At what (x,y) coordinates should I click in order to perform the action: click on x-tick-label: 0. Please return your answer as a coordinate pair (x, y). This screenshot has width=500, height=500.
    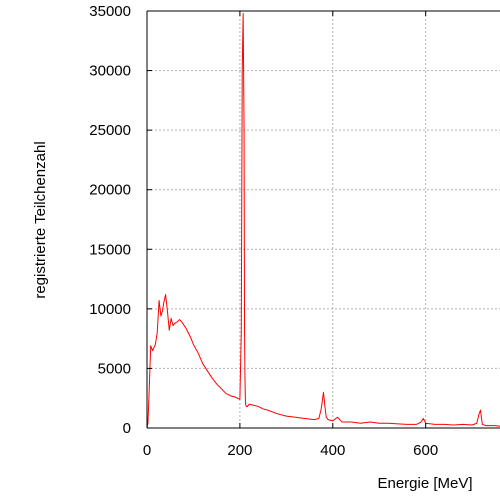
    Looking at the image, I should click on (147, 450).